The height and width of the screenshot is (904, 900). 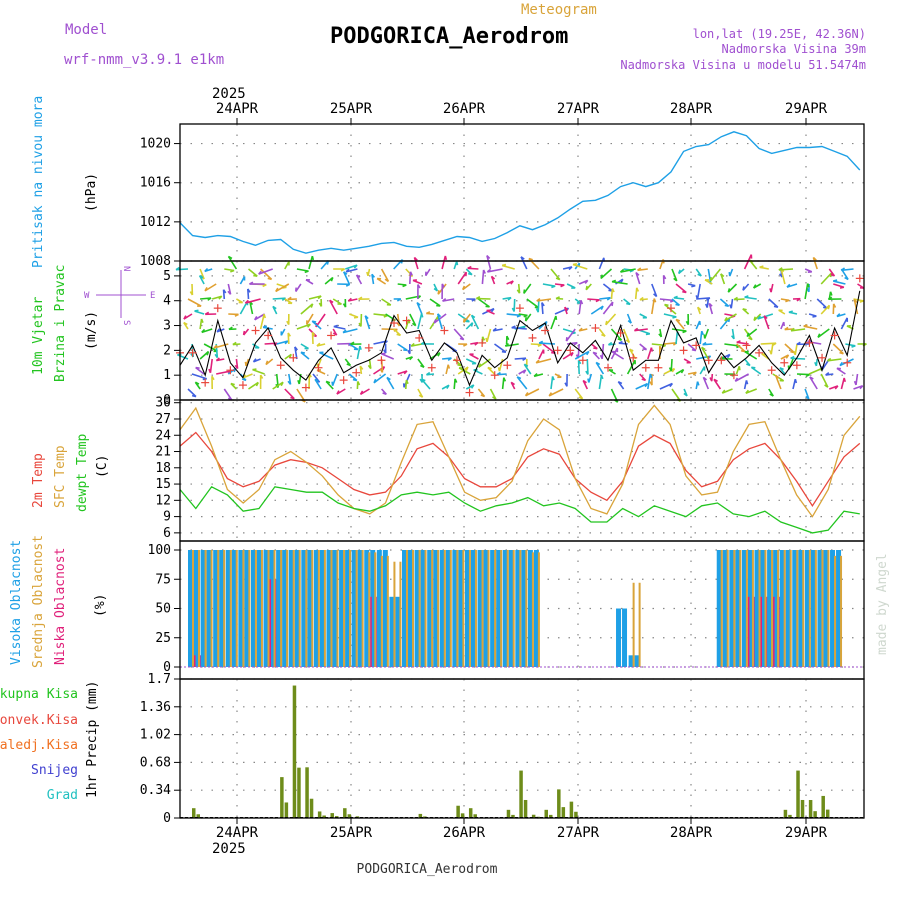 I want to click on top-date-label: 25APR, so click(x=351, y=109).